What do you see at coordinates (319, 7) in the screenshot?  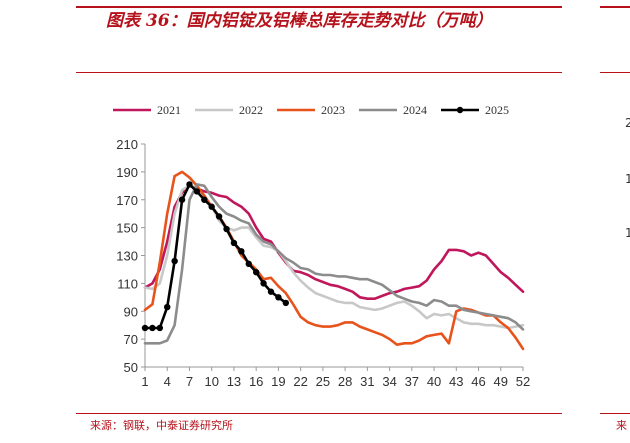 I see `header-top-rule` at bounding box center [319, 7].